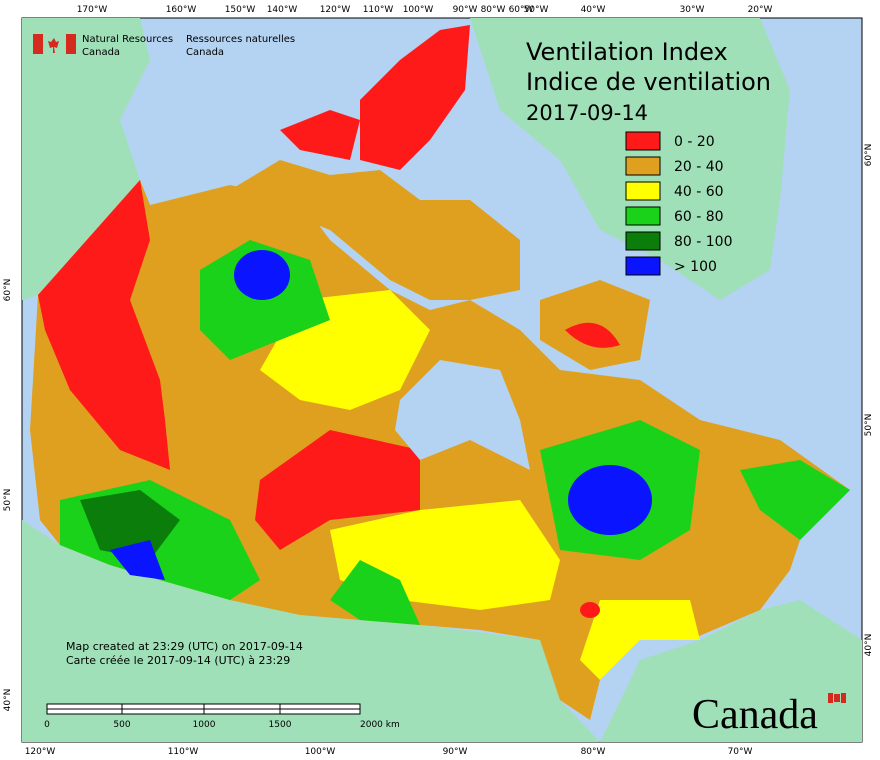 Image resolution: width=880 pixels, height=760 pixels. Describe the element at coordinates (703, 242) in the screenshot. I see `legend-label: 80 - 100` at that location.